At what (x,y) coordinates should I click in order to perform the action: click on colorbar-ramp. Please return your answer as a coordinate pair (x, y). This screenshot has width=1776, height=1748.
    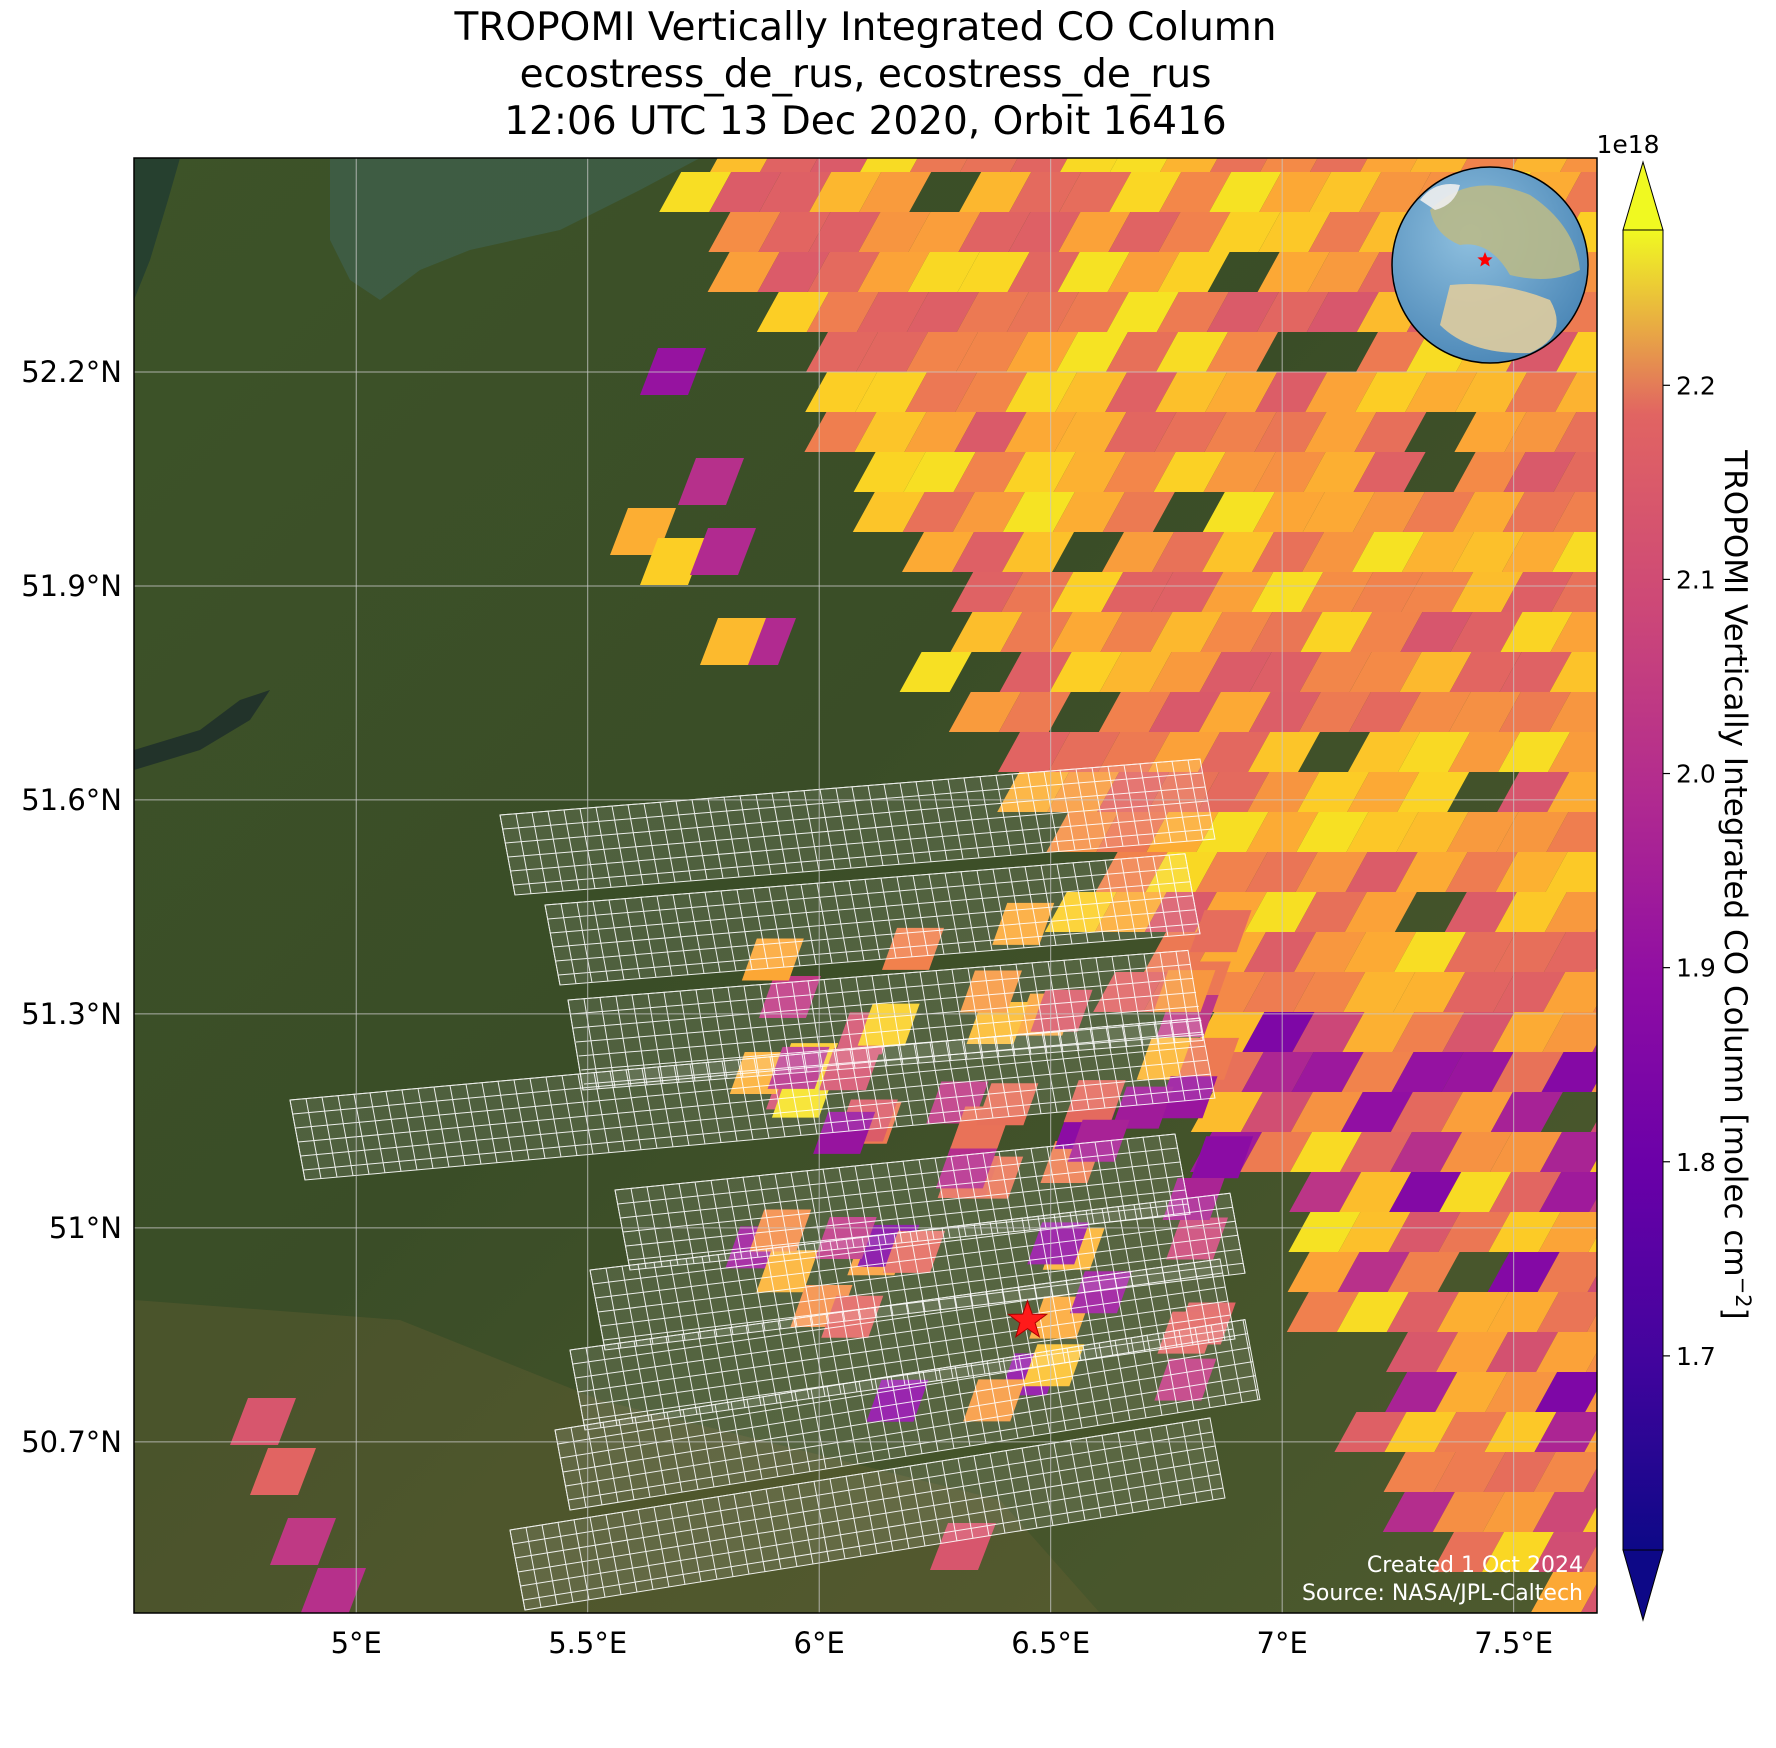
    Looking at the image, I should click on (1643, 890).